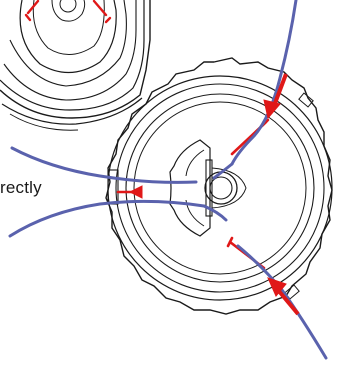 This screenshot has width=352, height=370. I want to click on instruction-text: rectly, so click(21, 187).